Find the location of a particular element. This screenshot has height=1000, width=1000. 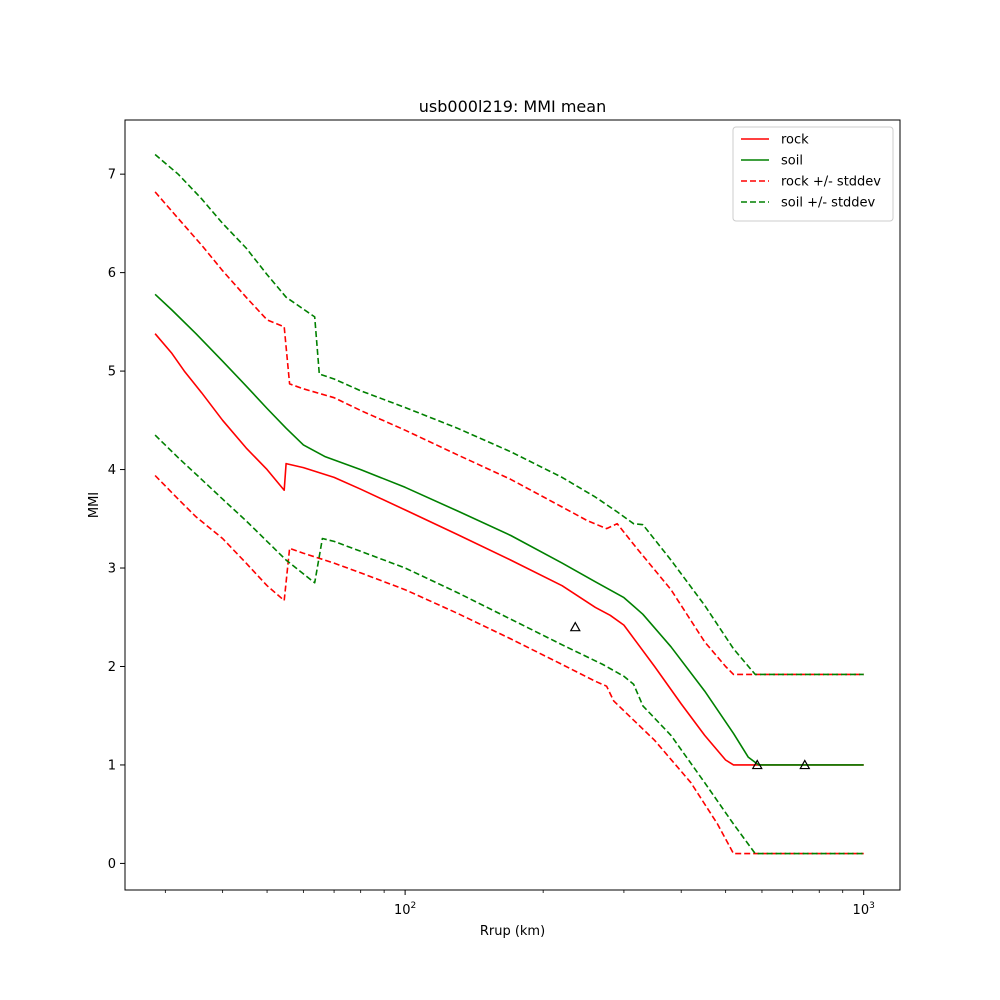

legend-box is located at coordinates (813, 174).